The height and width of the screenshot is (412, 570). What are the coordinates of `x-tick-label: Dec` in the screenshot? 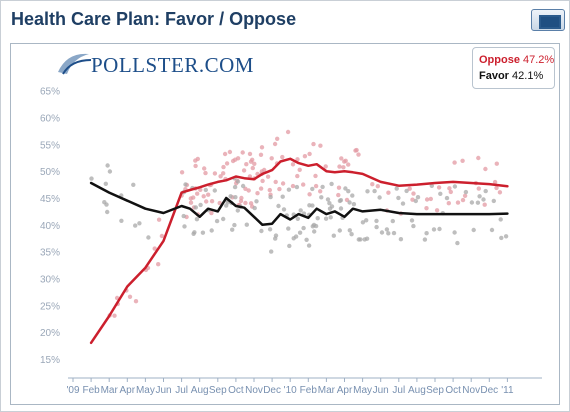 It's located at (489, 390).